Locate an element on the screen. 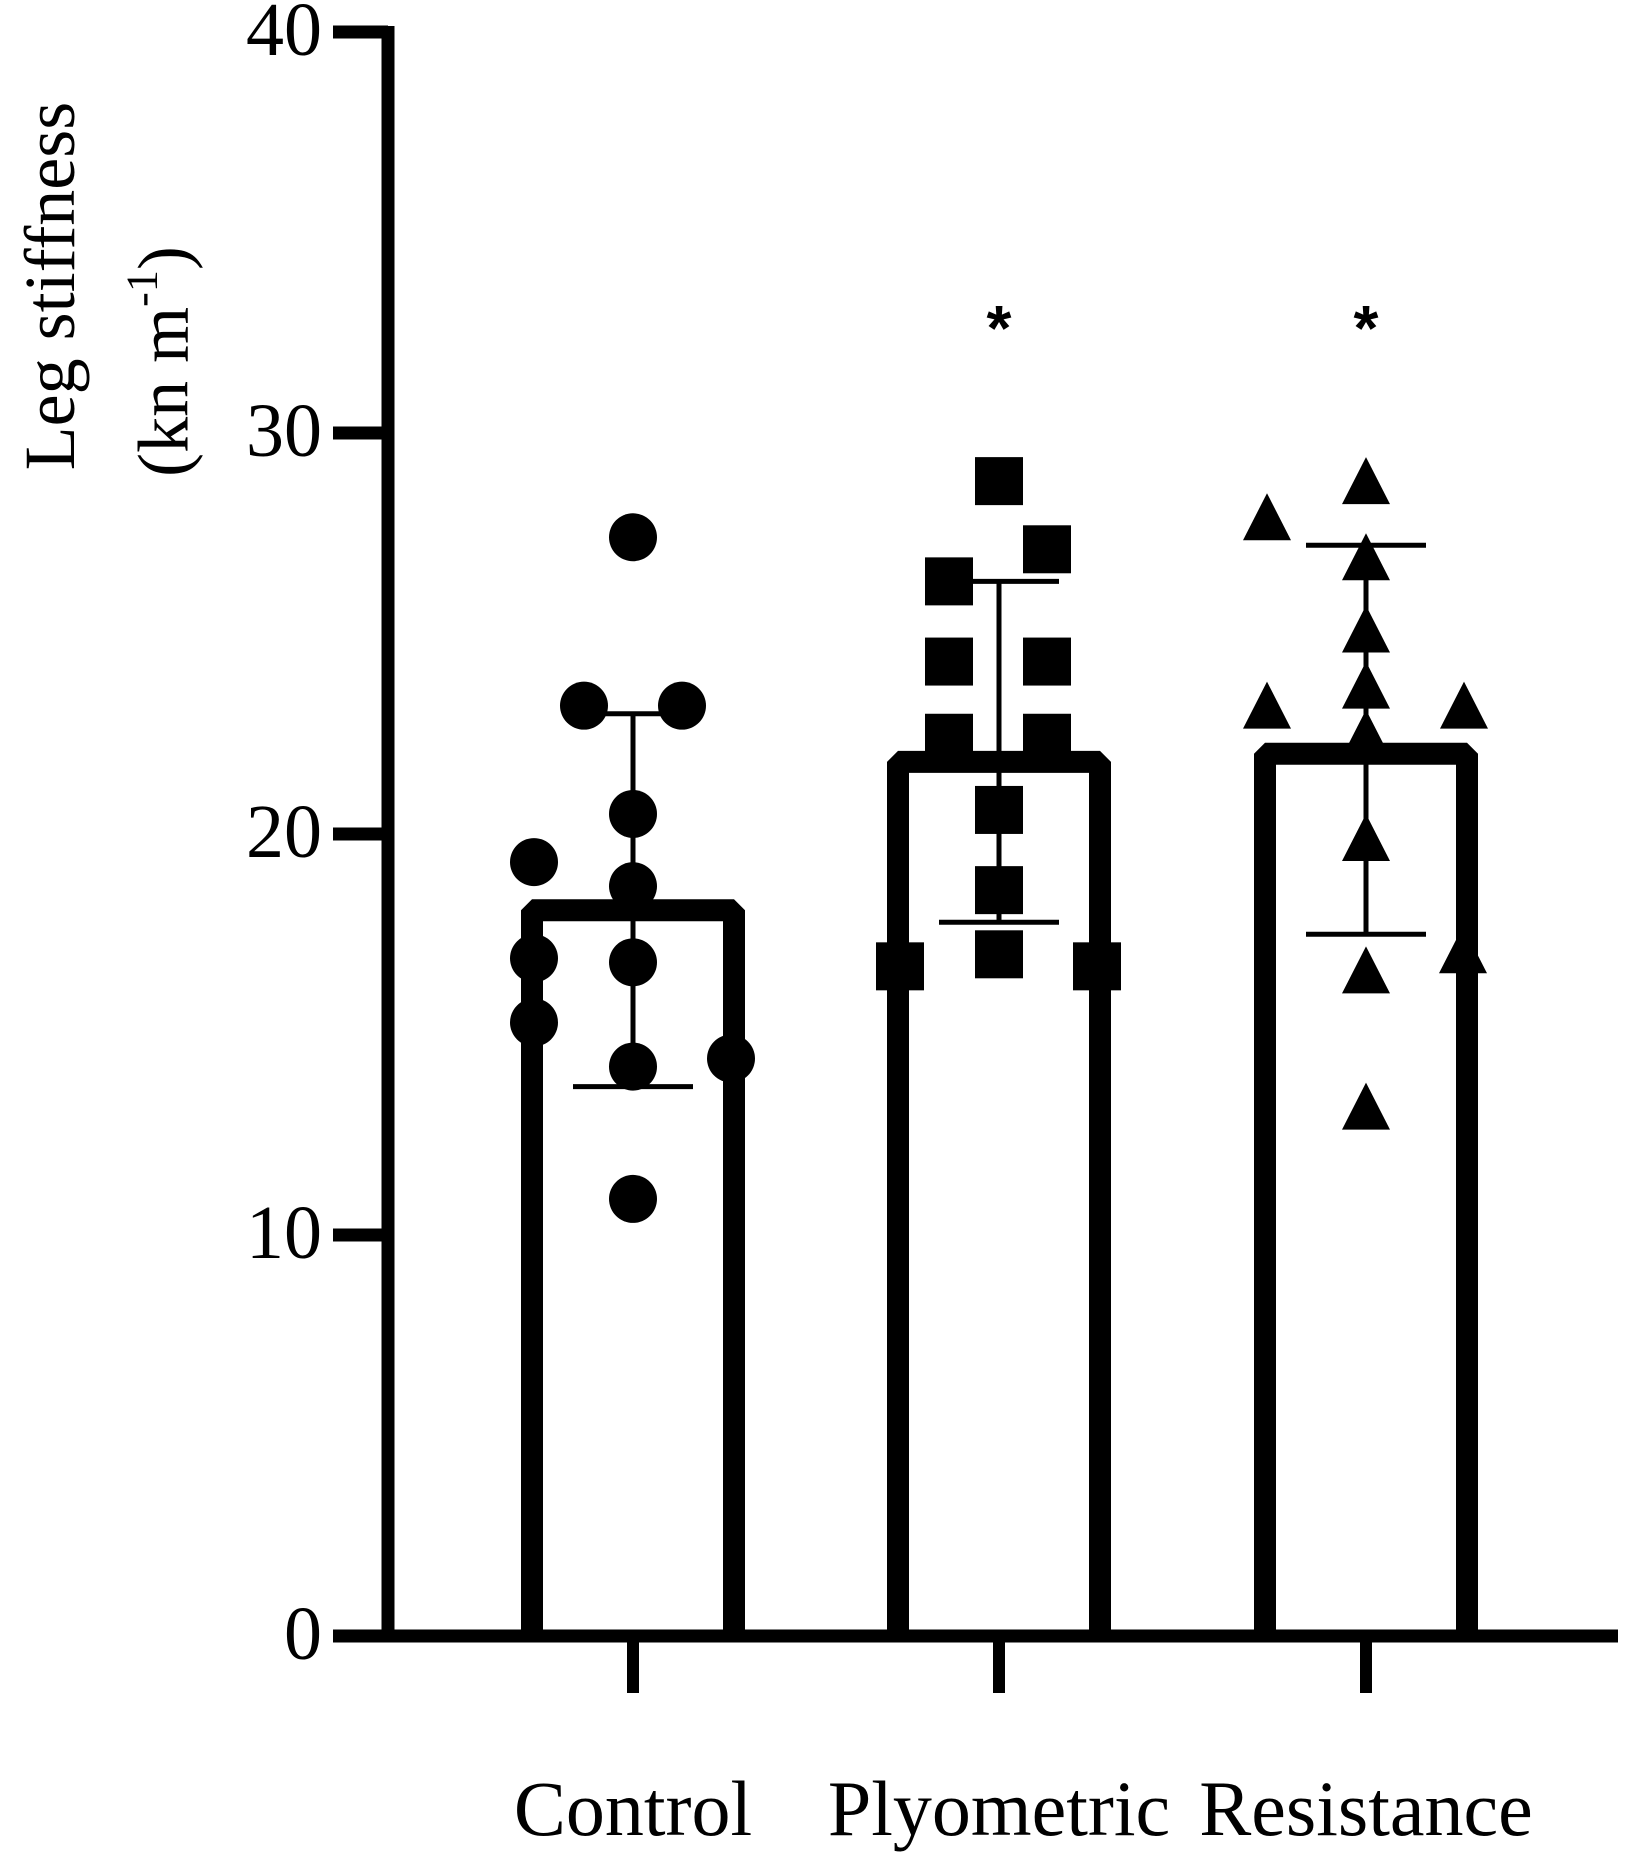 This screenshot has width=1633, height=1860. y-axis-unit: (kn m is located at coordinates (163, 391).